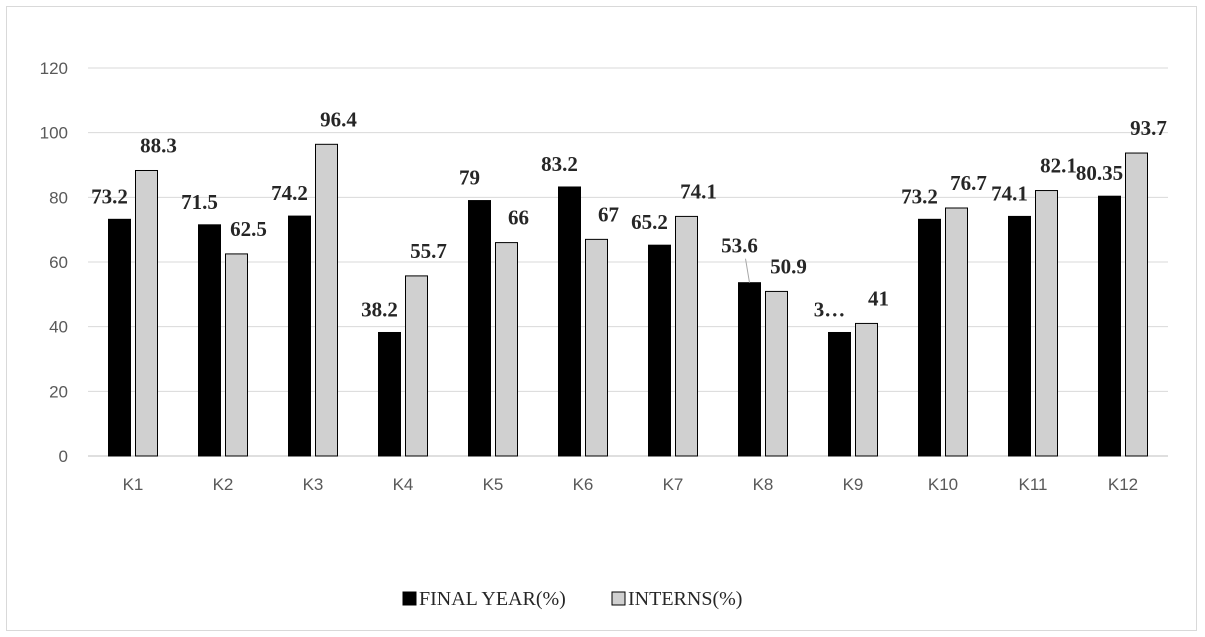 The image size is (1205, 637). I want to click on data-label: 41, so click(878, 298).